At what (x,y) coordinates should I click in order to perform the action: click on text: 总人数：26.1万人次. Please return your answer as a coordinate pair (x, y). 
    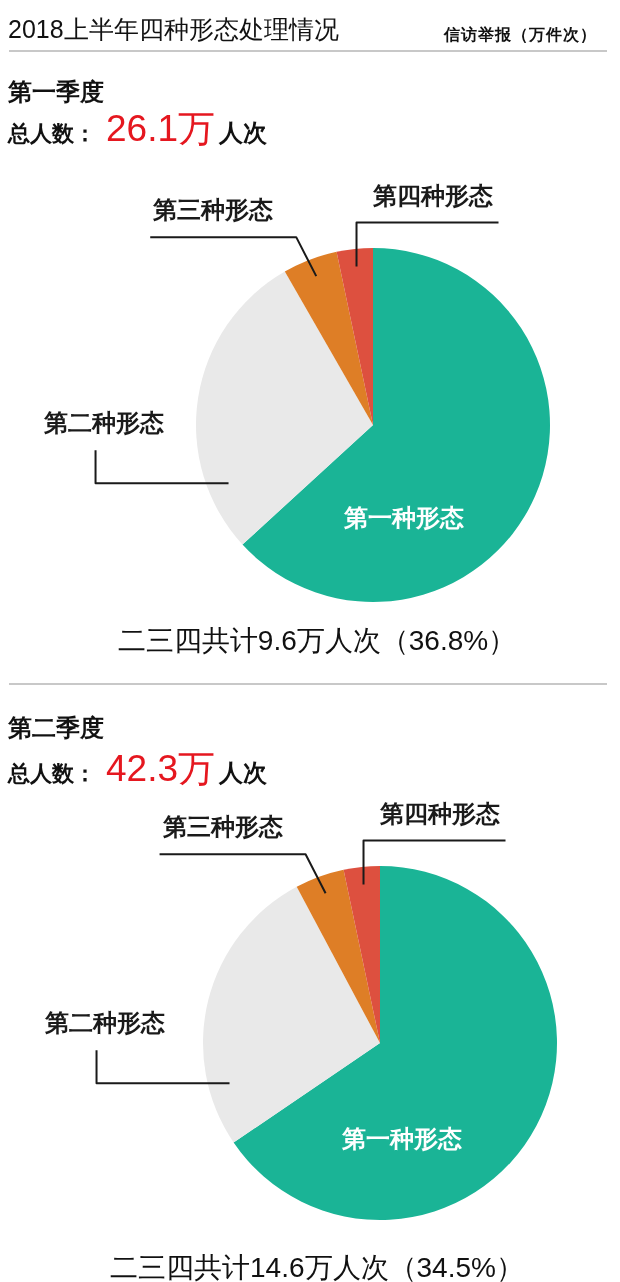
    Looking at the image, I should click on (138, 128).